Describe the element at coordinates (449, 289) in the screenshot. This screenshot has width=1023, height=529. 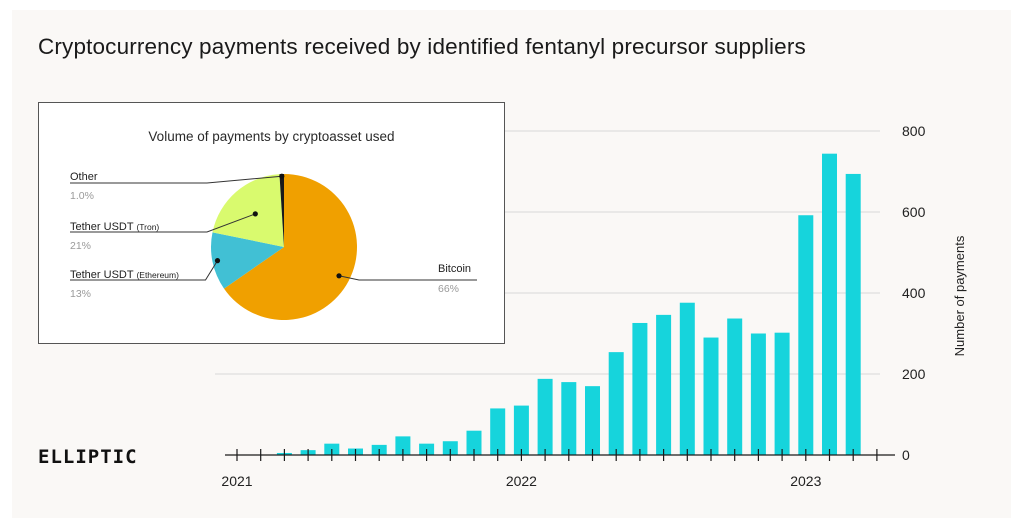
I see `pie-value-bitcoin: 66%` at that location.